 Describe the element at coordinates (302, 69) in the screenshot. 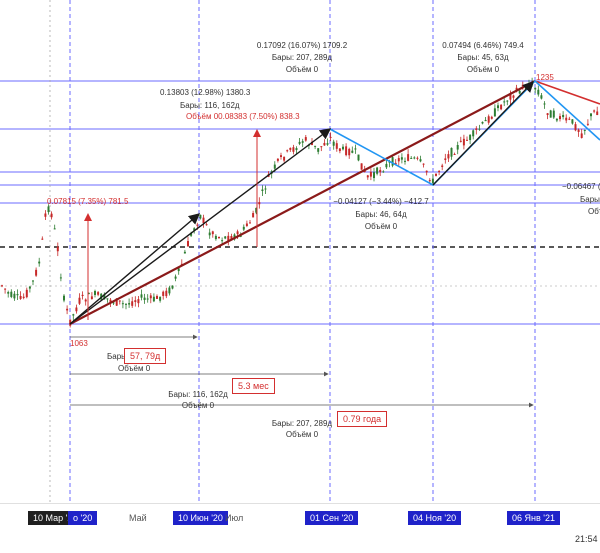

I see `swing3-volume: Объём 0` at that location.